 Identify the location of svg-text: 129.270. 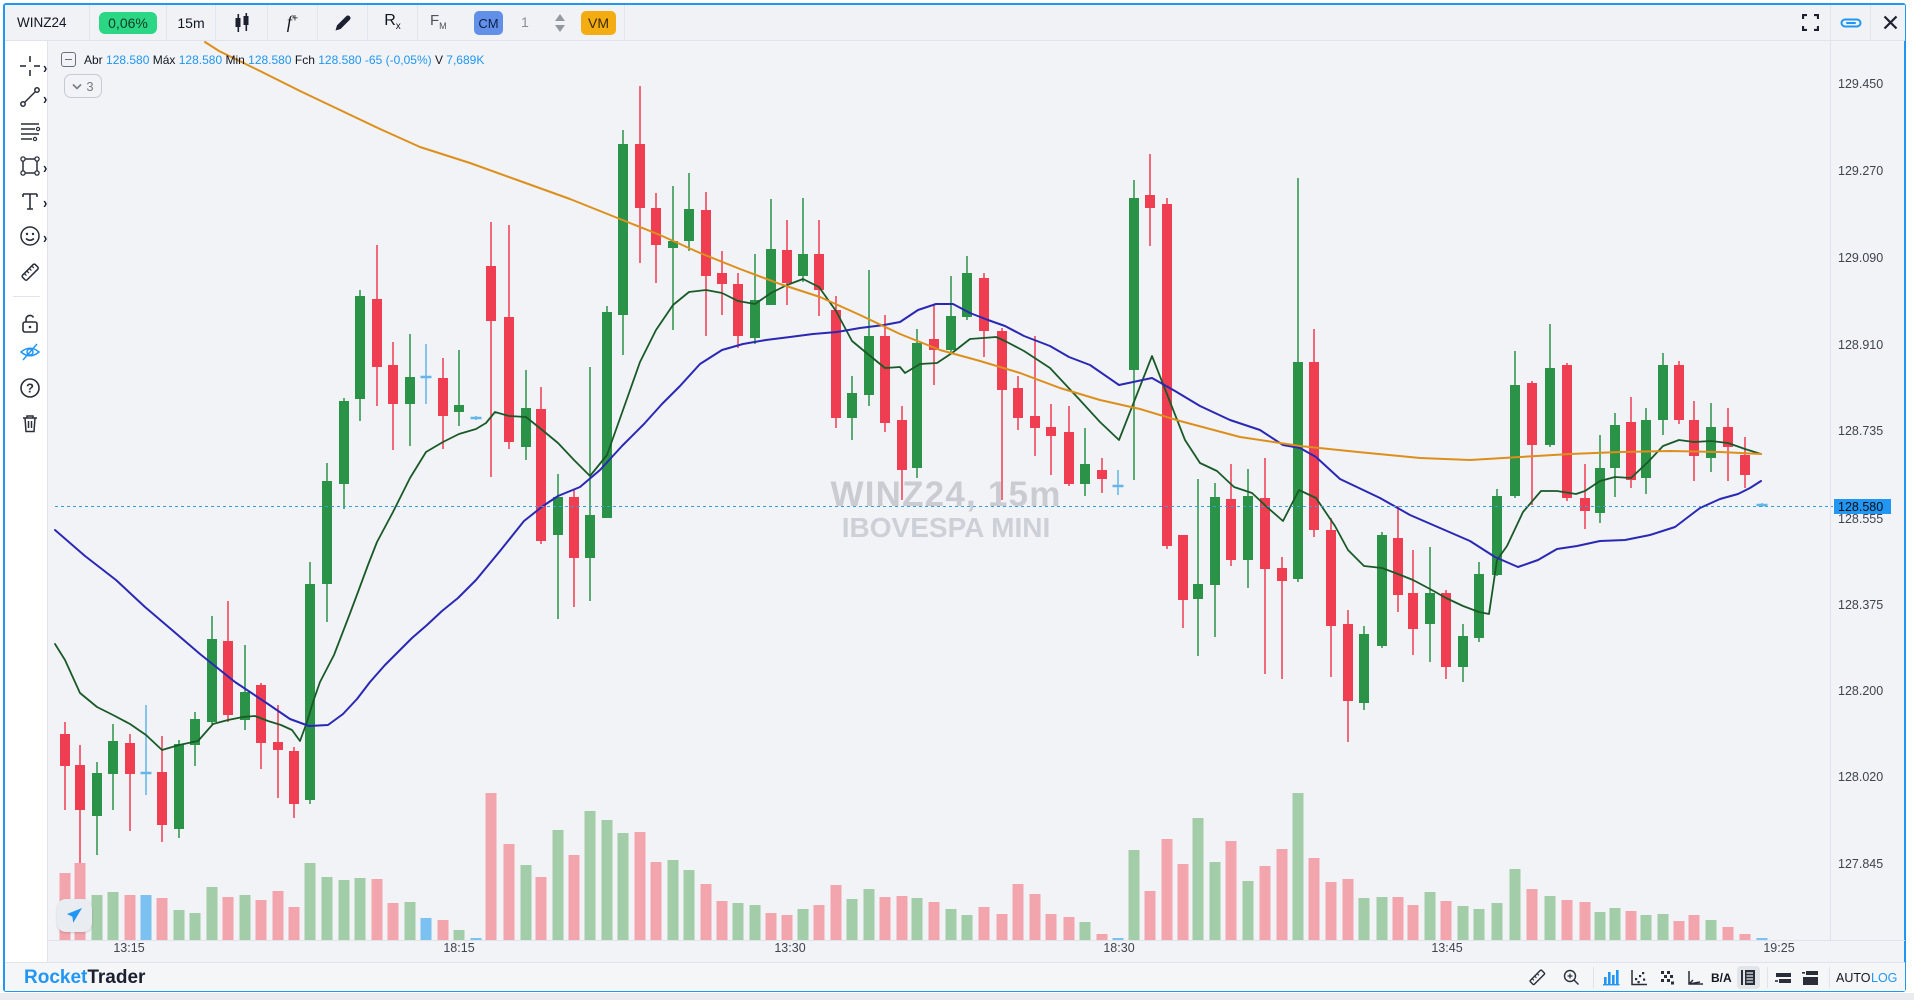
(1860, 171).